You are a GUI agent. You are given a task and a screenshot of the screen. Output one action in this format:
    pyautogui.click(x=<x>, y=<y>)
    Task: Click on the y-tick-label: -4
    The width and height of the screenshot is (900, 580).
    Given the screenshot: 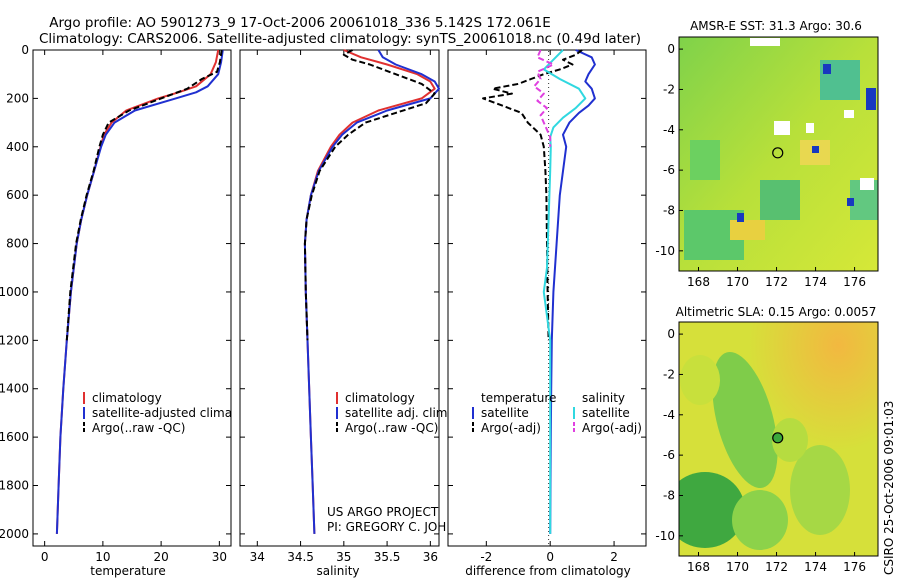 What is the action you would take?
    pyautogui.click(x=669, y=130)
    